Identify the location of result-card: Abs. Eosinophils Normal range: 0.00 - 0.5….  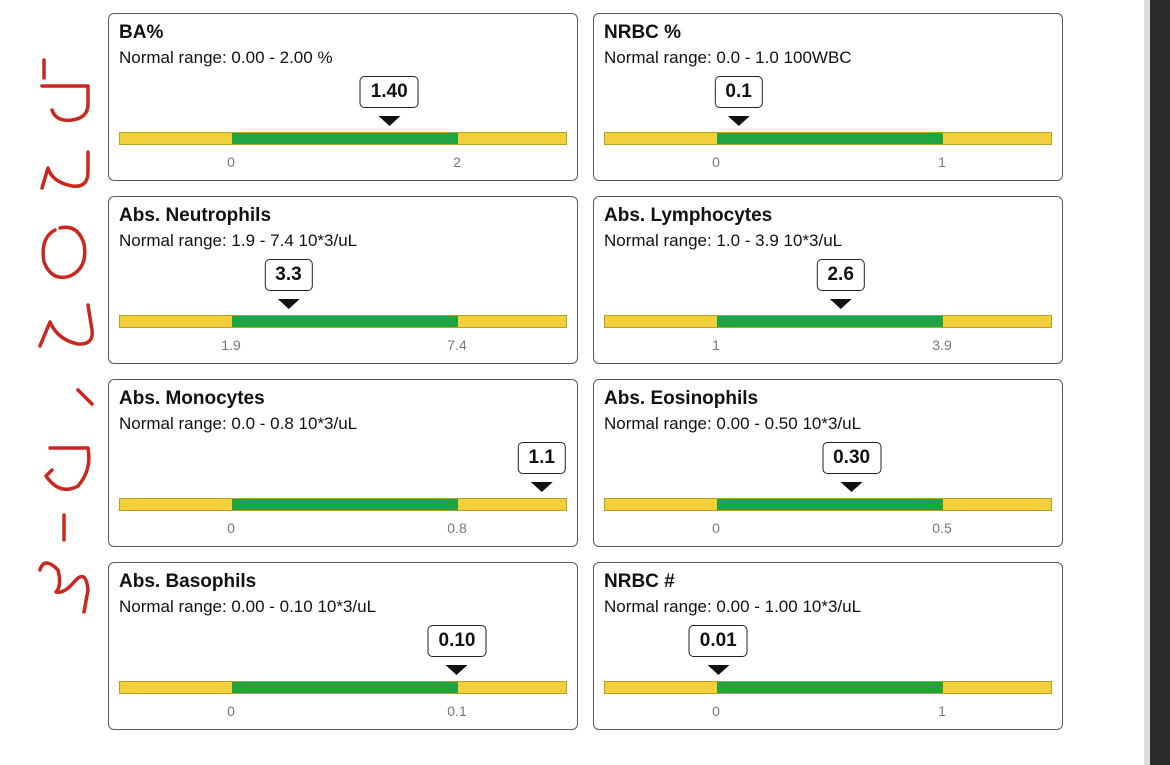
(828, 463).